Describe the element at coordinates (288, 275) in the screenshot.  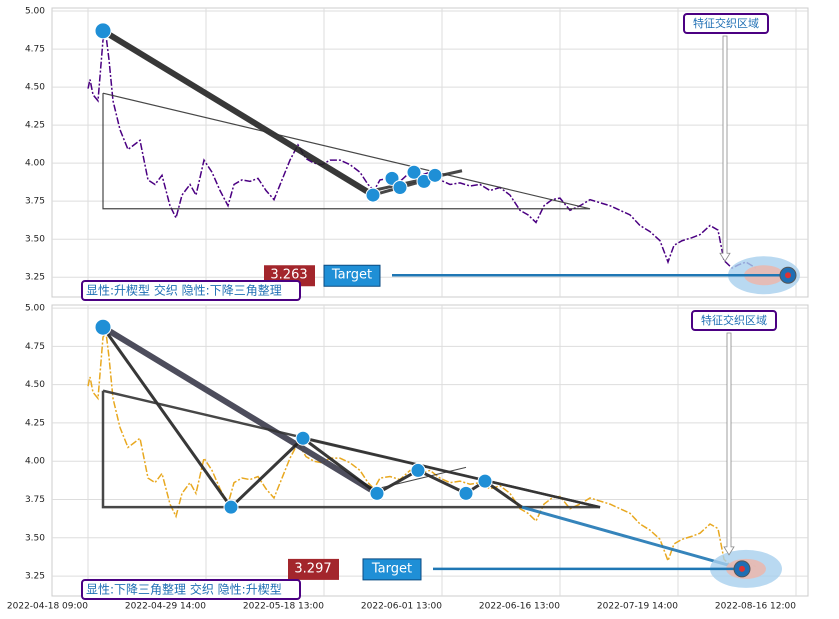
I see `price-label: 3.263` at that location.